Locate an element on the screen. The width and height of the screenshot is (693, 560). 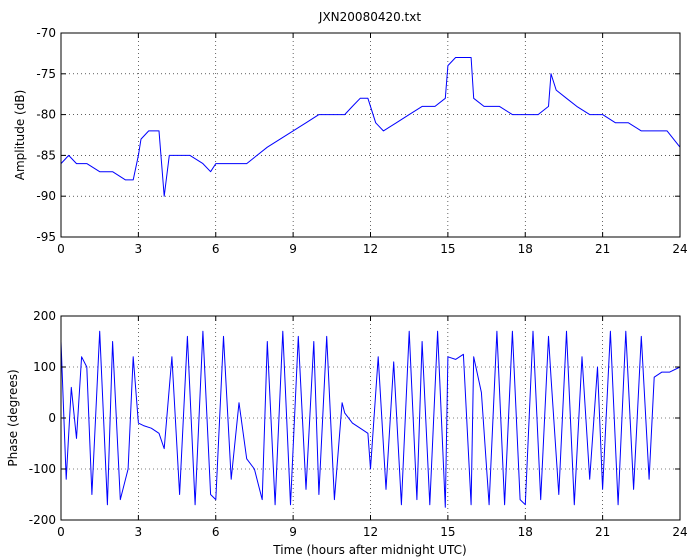
phase-x-axis-label: Time (hours after midnight UTC) is located at coordinates (369, 550).